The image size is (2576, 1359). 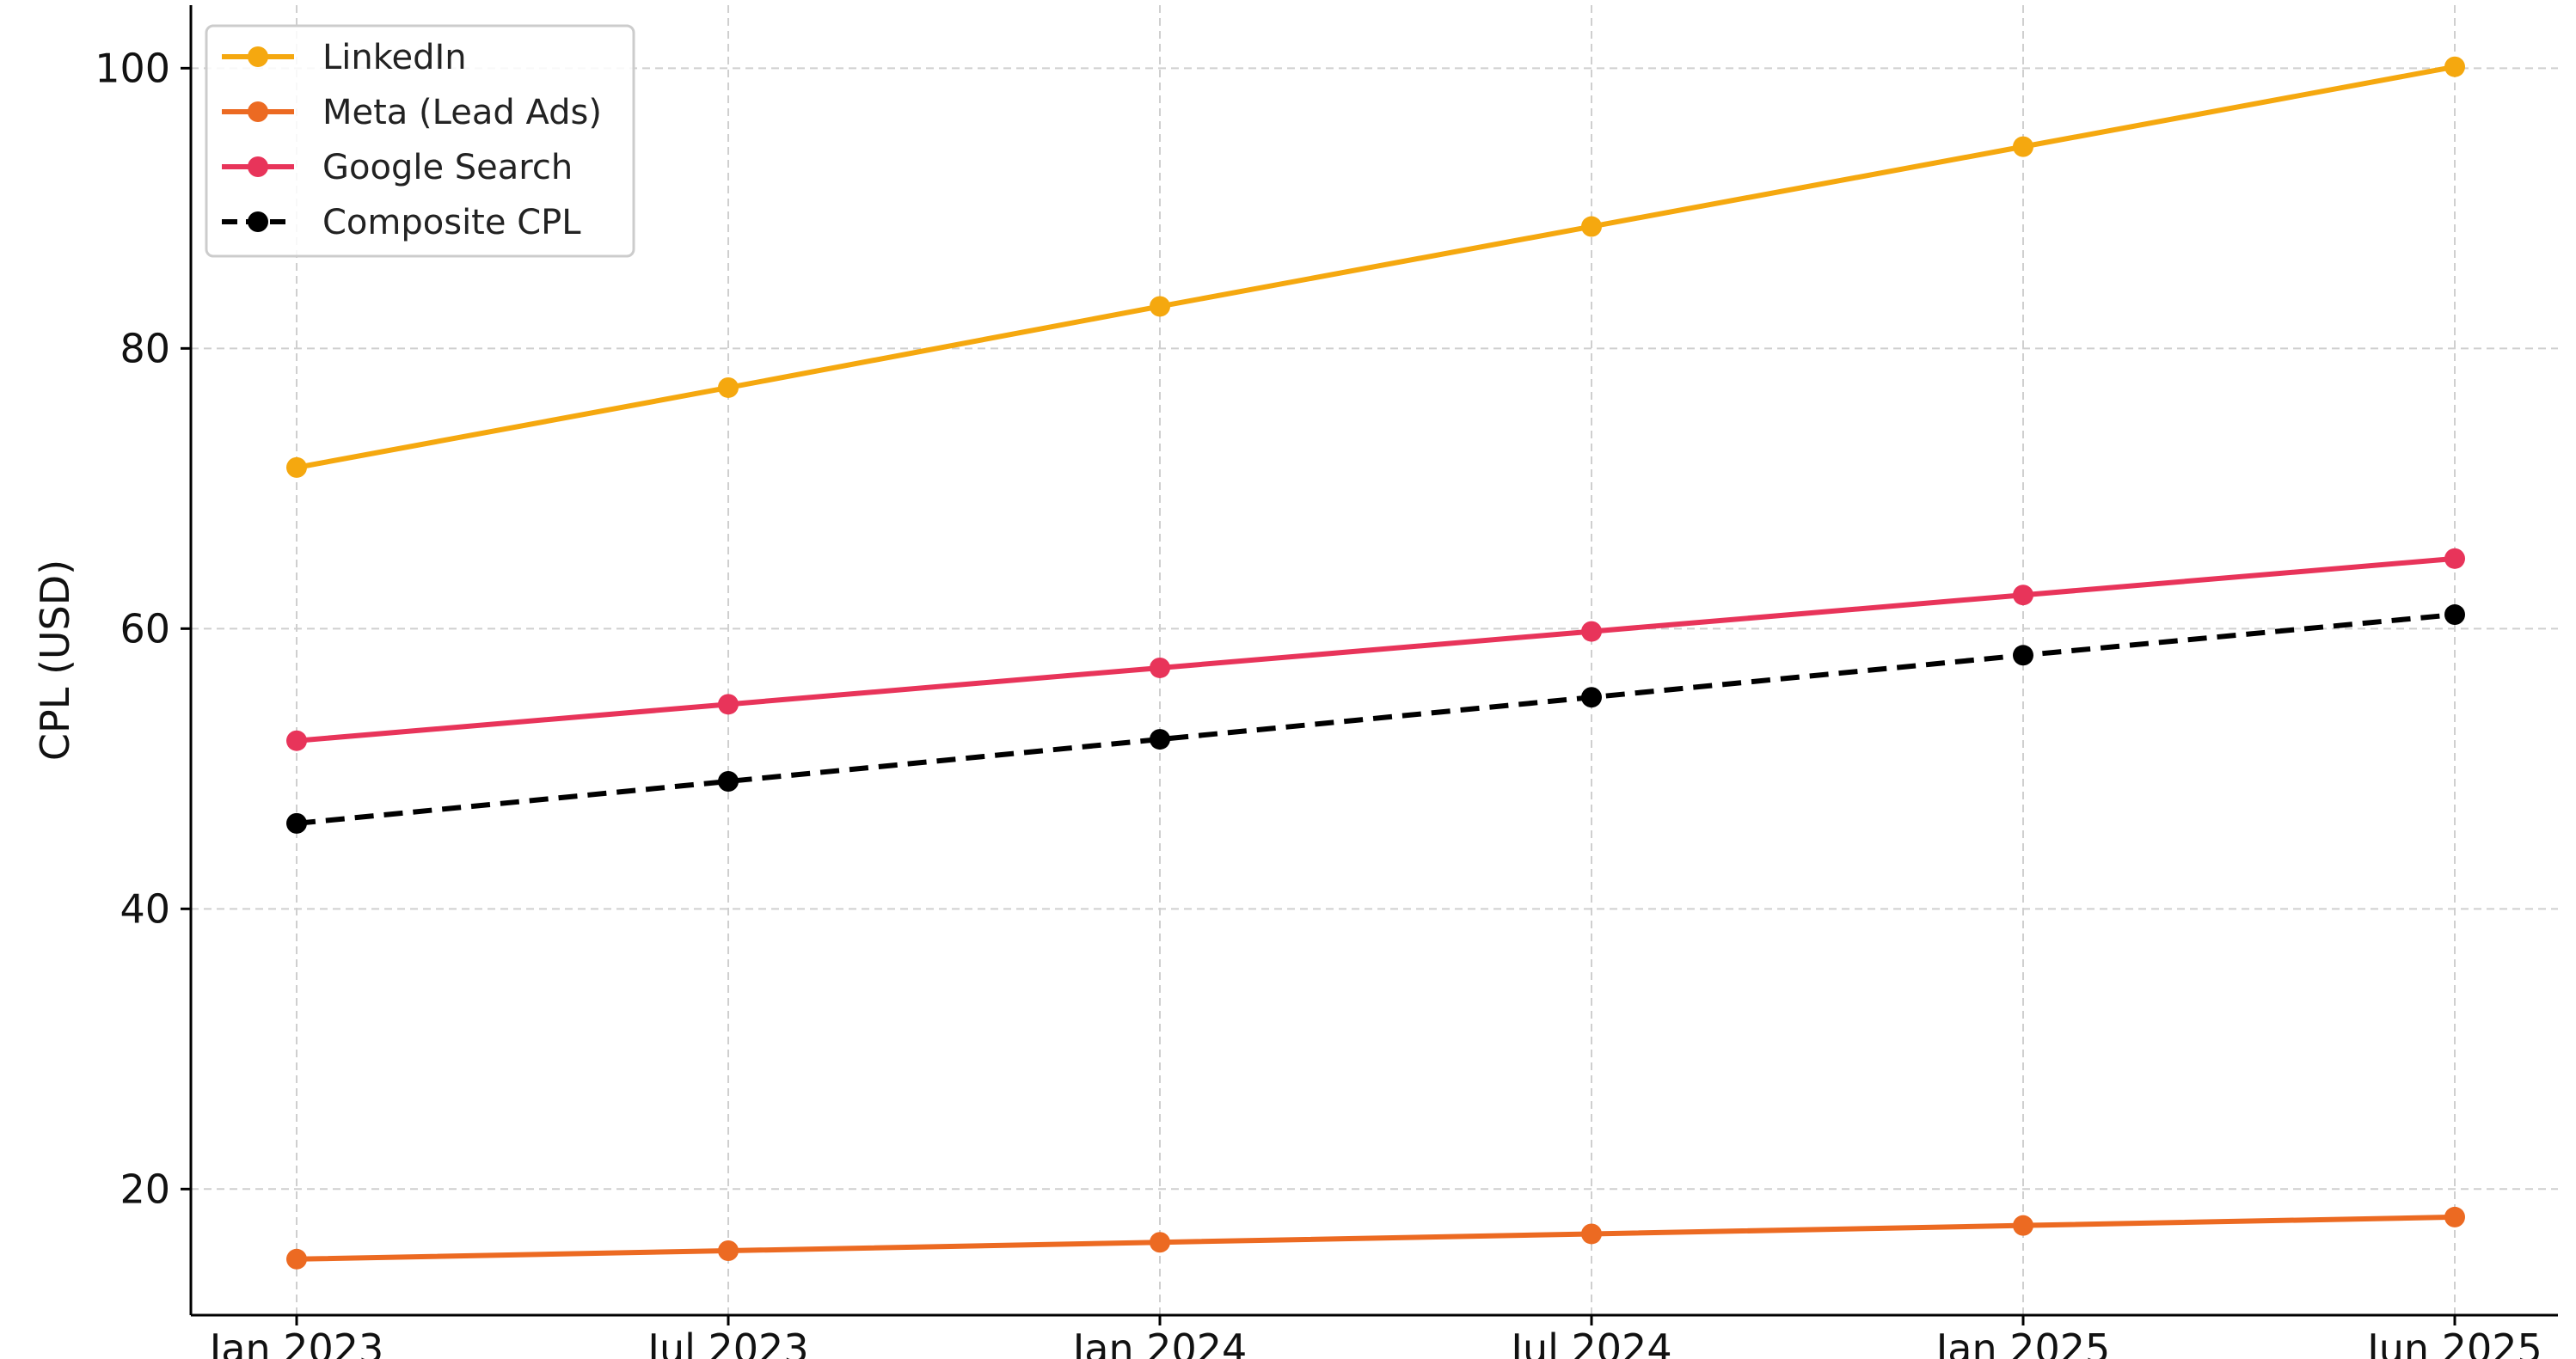 What do you see at coordinates (132, 68) in the screenshot?
I see `y-tick-label: 100` at bounding box center [132, 68].